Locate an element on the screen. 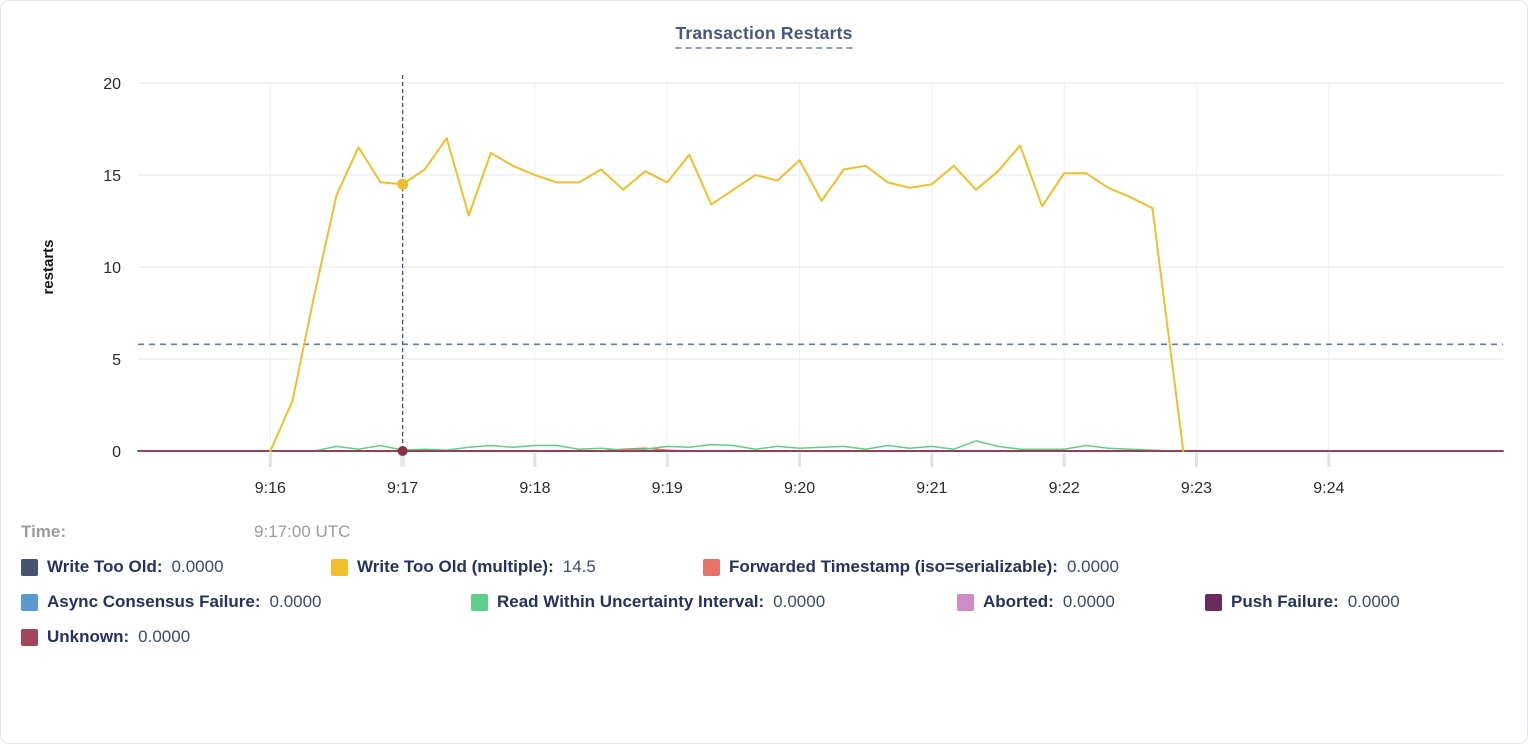 Image resolution: width=1528 pixels, height=744 pixels. axis-tick-label: 15 is located at coordinates (112, 176).